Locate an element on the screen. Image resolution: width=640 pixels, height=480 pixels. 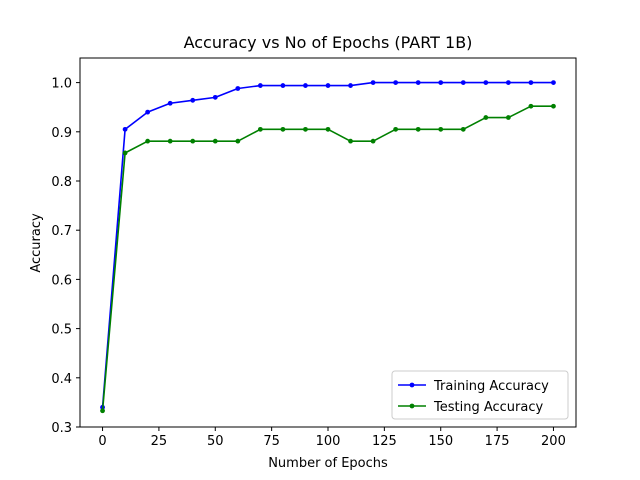
y-tick-label: 1.0 is located at coordinates (61, 84).